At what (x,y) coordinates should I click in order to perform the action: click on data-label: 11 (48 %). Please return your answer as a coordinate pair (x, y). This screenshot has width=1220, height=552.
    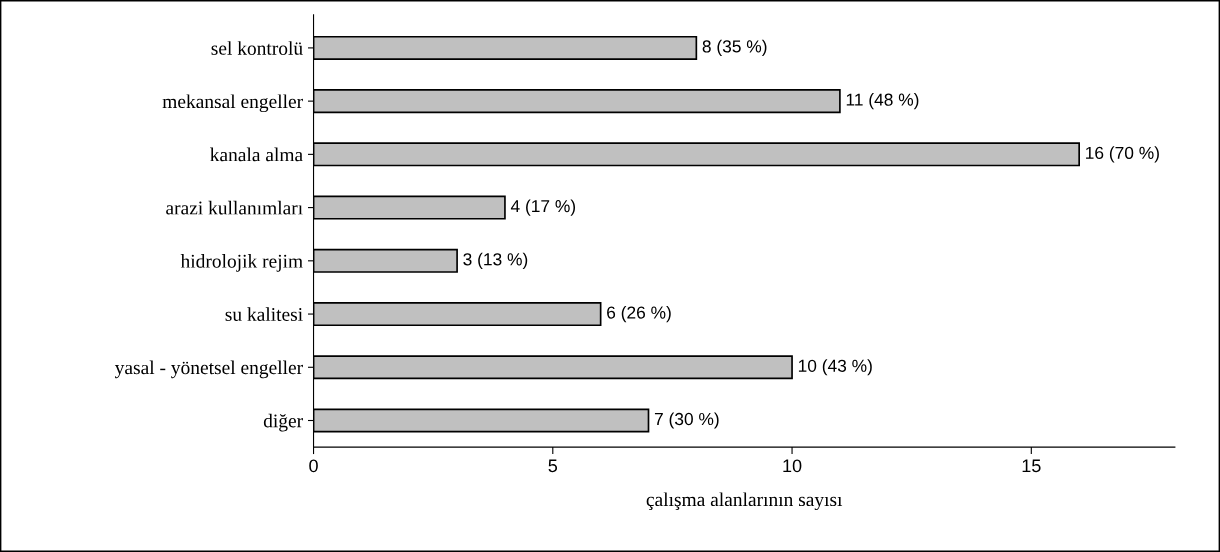
    Looking at the image, I should click on (882, 101).